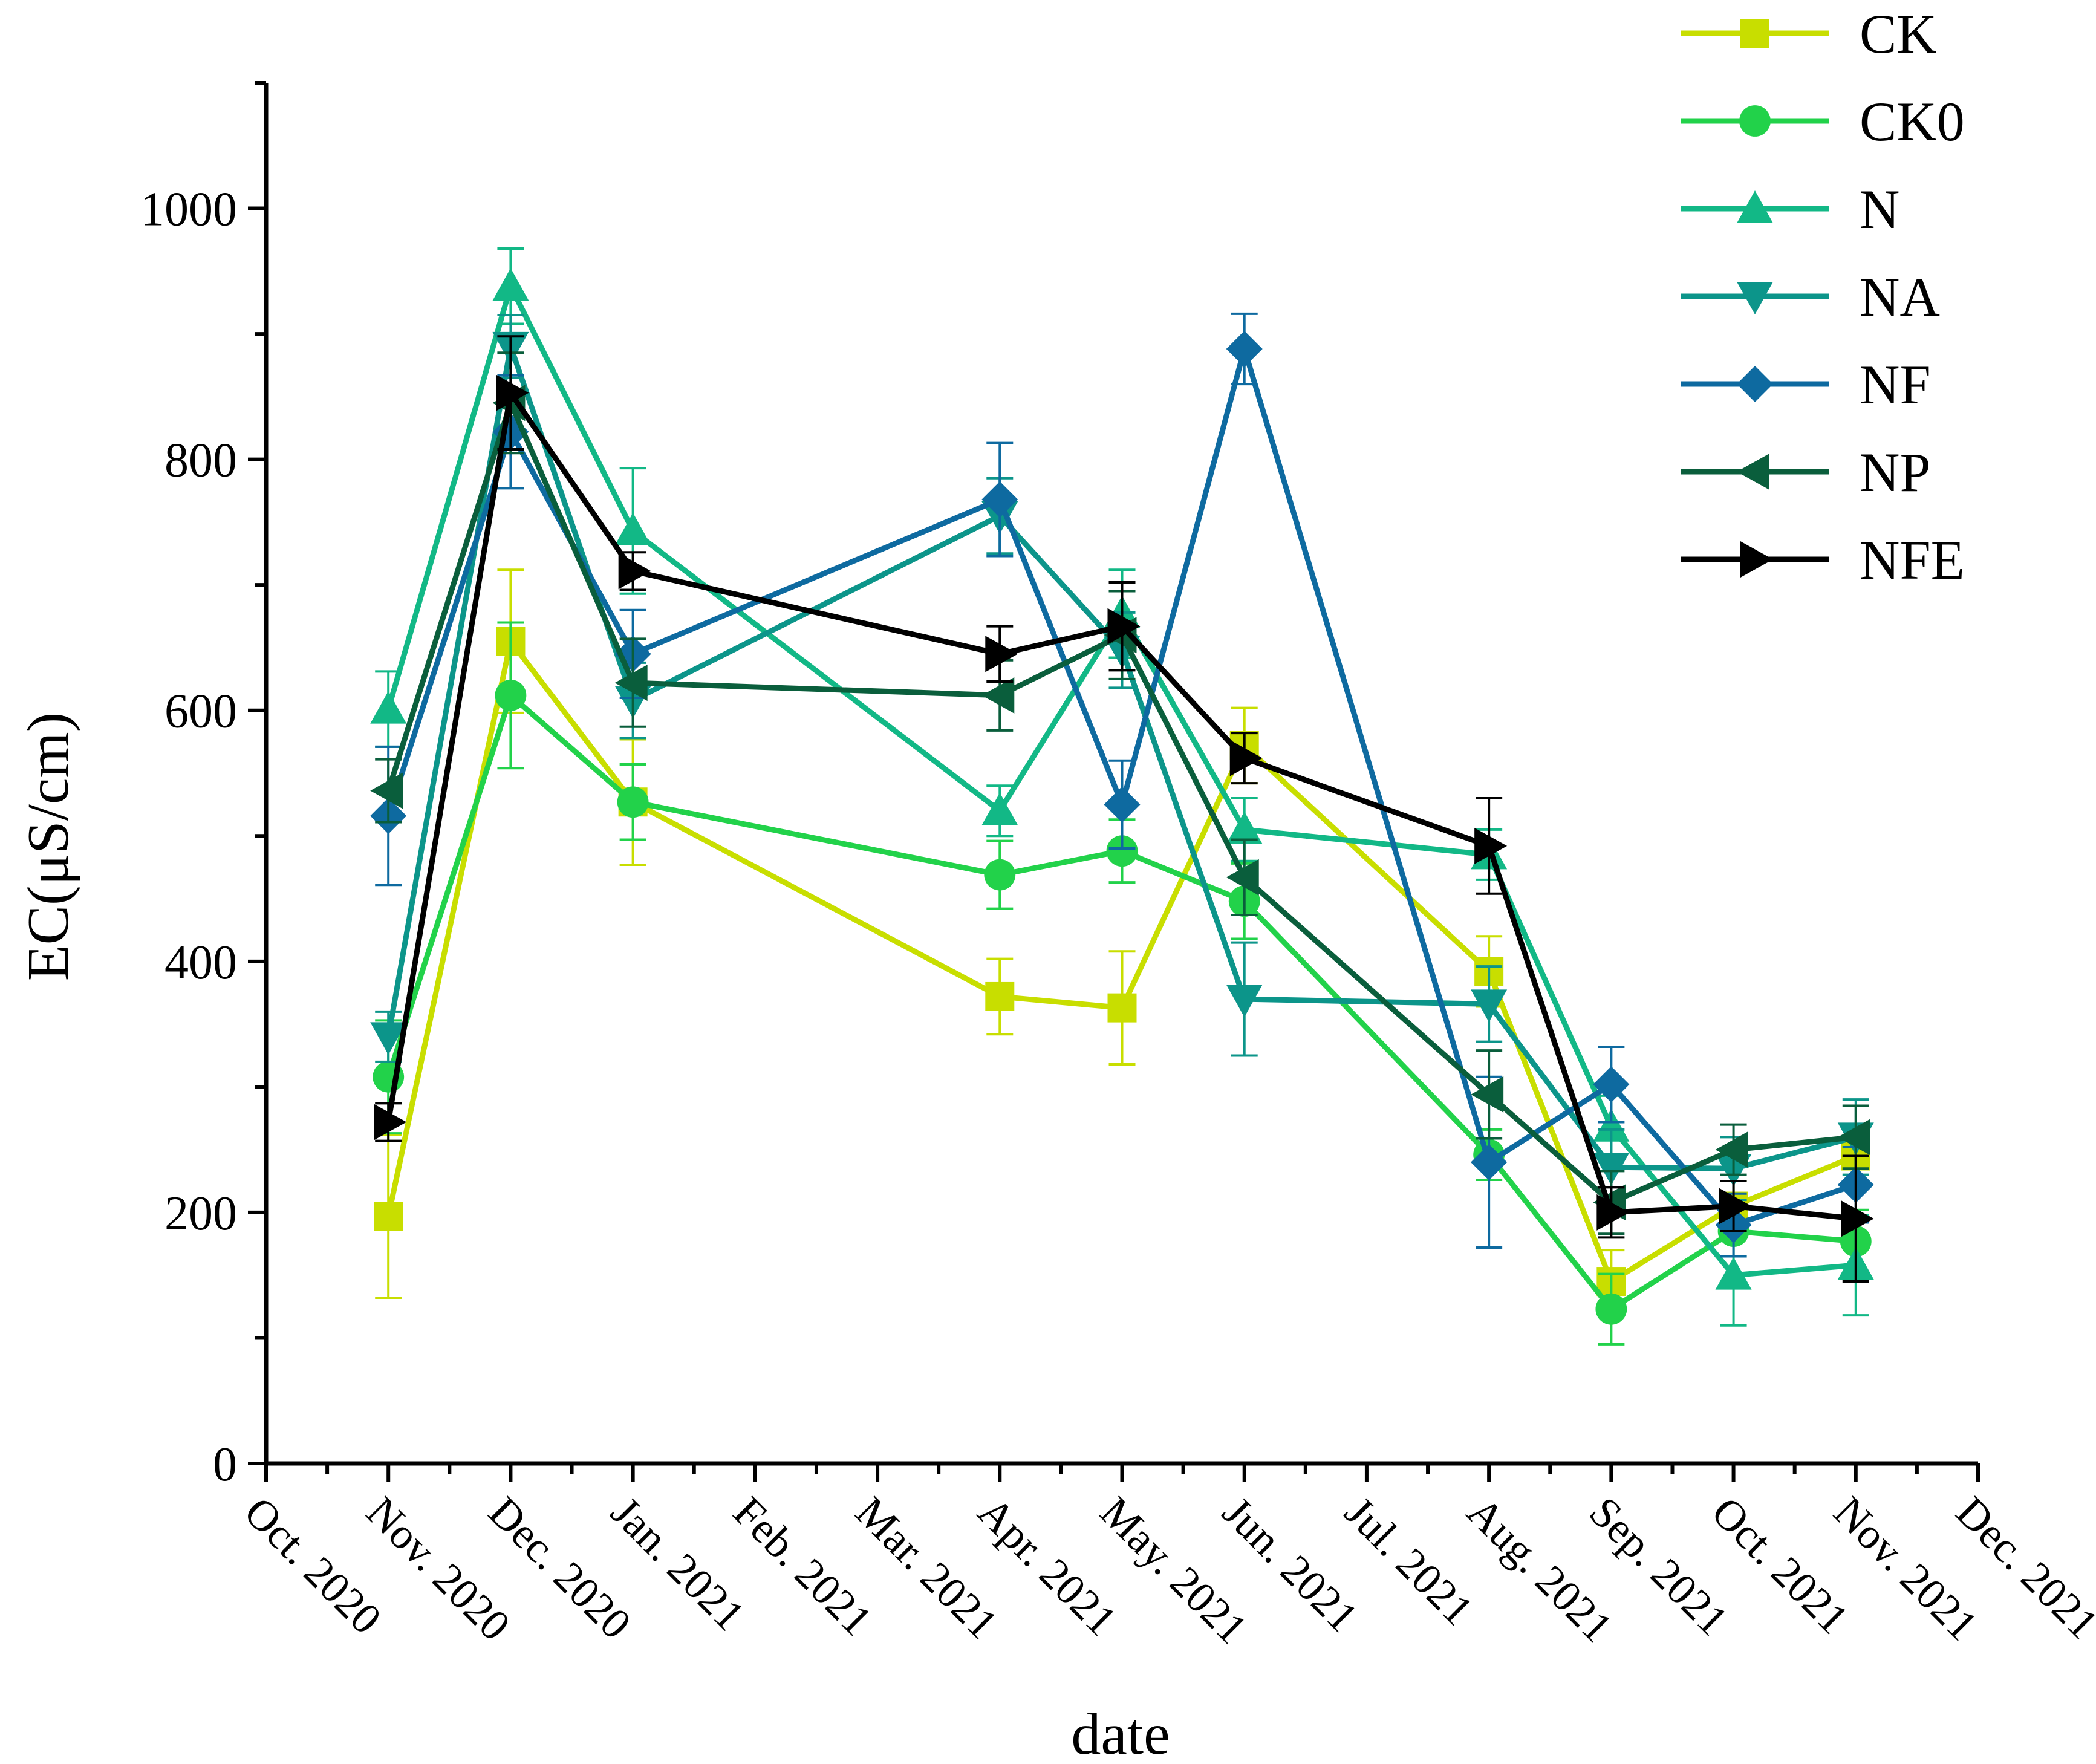  I want to click on legend-item: NP, so click(1806, 472).